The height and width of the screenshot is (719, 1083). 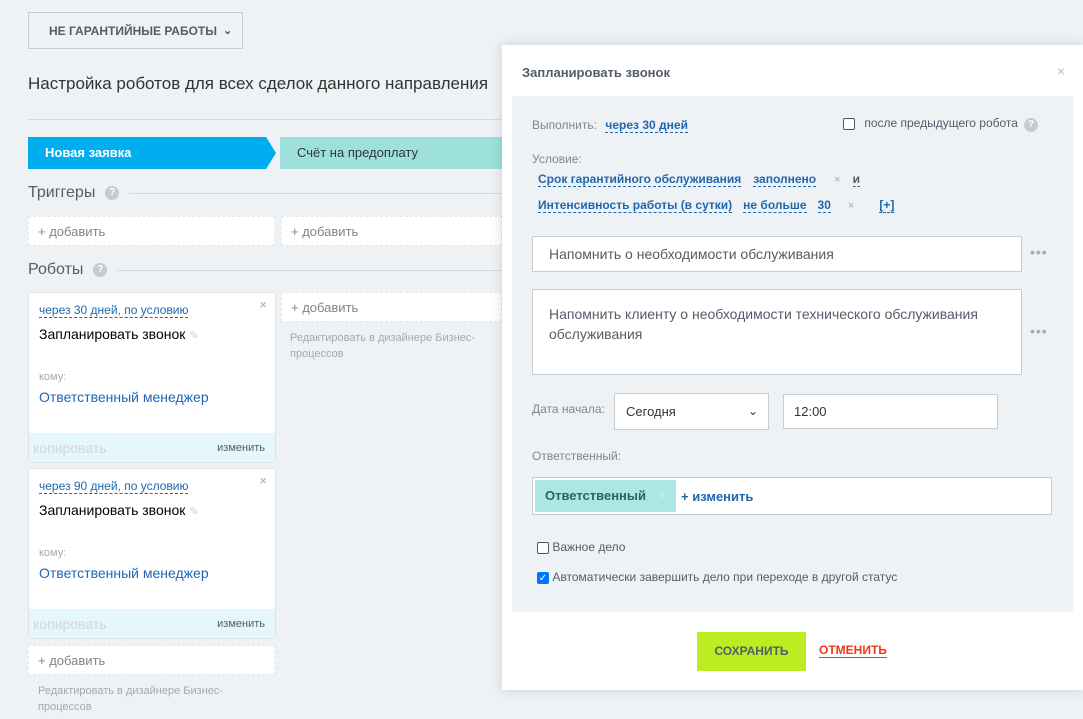 What do you see at coordinates (691, 411) in the screenshot?
I see `start-date-select: Сегодня ⌄` at bounding box center [691, 411].